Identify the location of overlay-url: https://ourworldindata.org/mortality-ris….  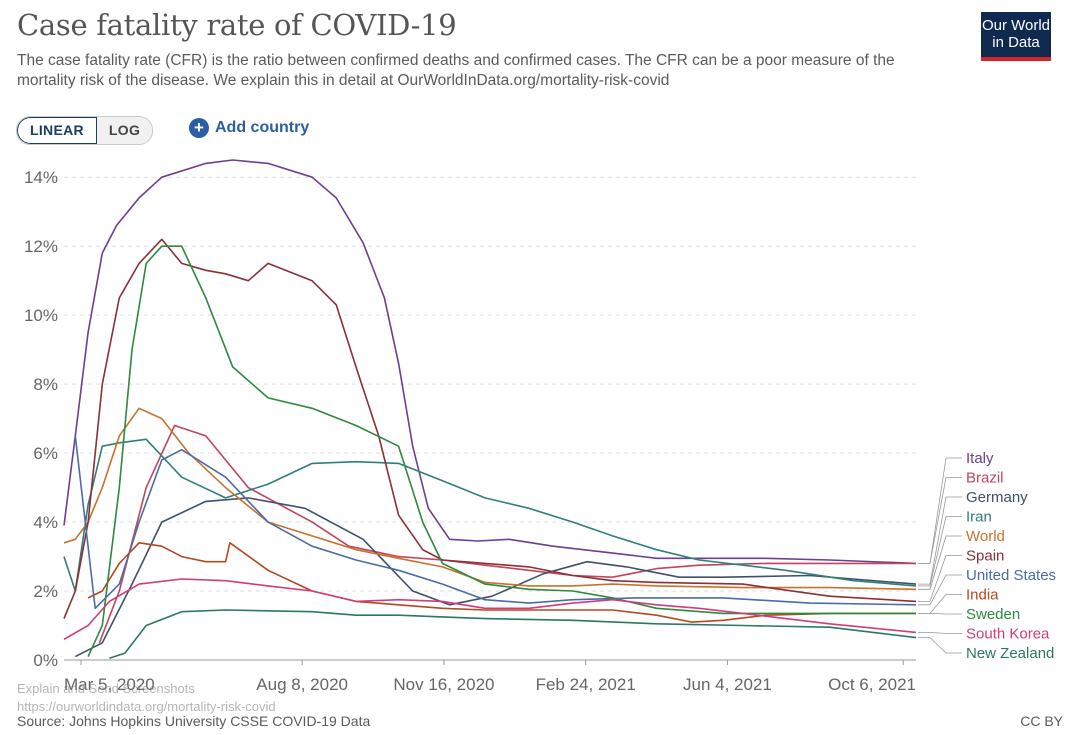
(146, 706).